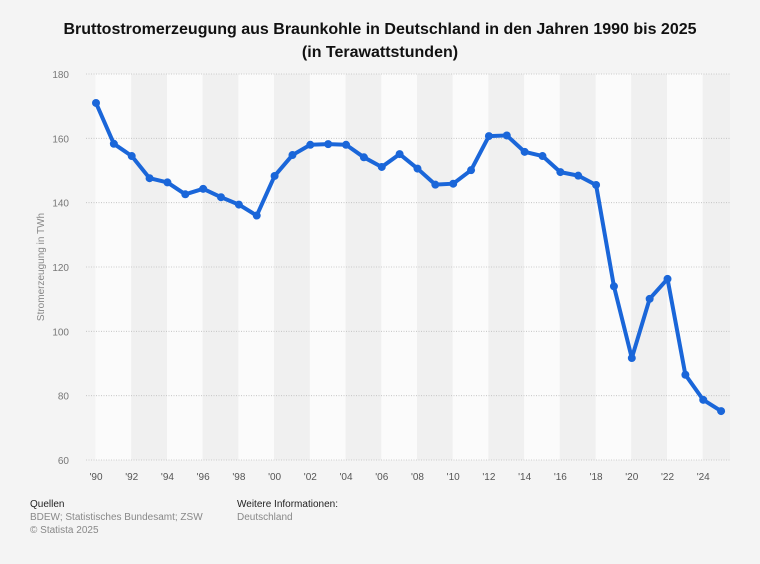 The width and height of the screenshot is (760, 564). I want to click on x-tick-label: '22, so click(667, 477).